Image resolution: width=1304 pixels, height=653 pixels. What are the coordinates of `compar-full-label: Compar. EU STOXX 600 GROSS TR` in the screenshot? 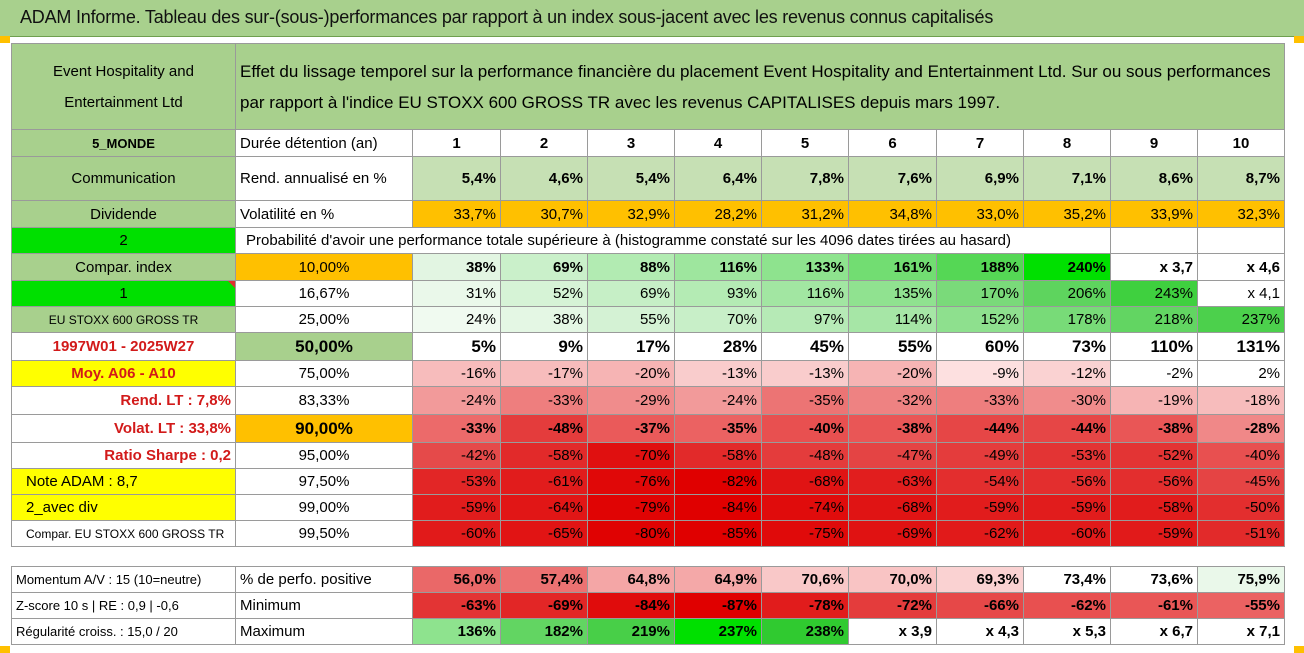 It's located at (123, 533).